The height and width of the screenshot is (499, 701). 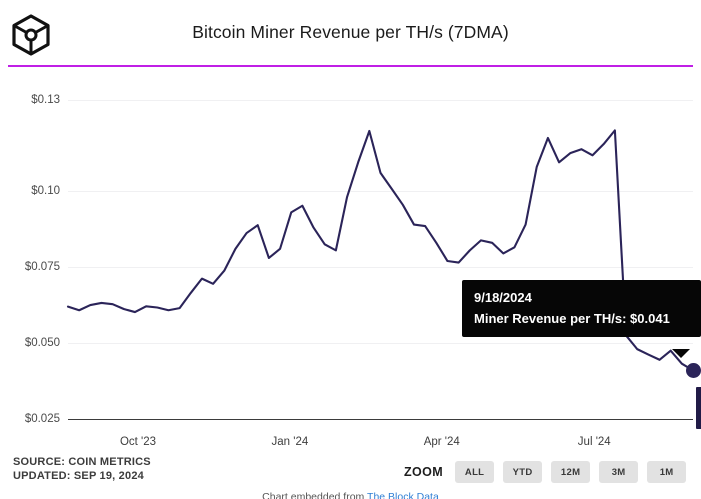 I want to click on x-axis-tick-label: Oct '23, so click(x=138, y=442).